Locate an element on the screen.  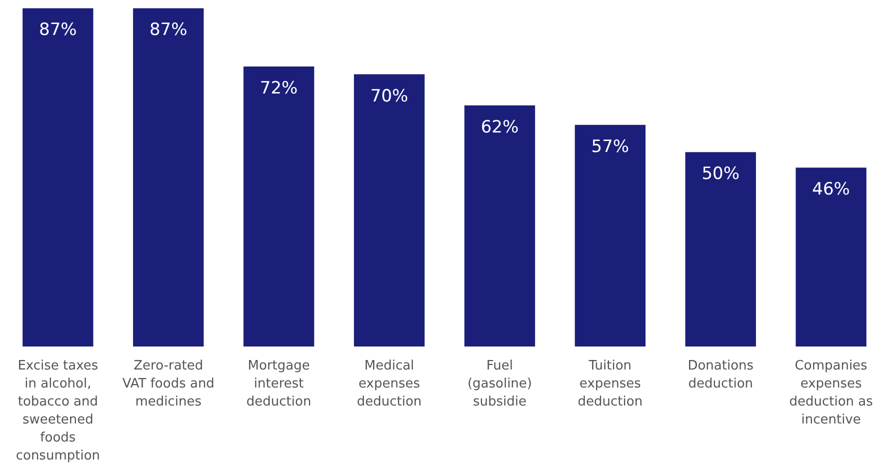
x-tick-label: Mortgage interest deduction is located at coordinates (279, 384).